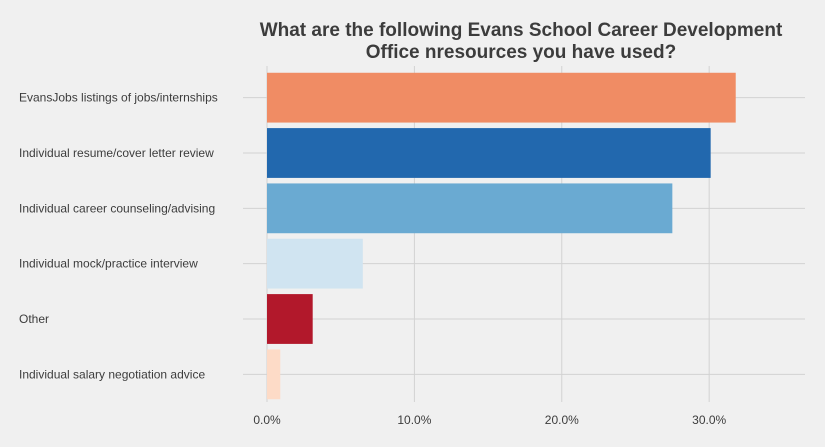 Image resolution: width=825 pixels, height=447 pixels. I want to click on category-label-6: Individual salary negotiation advice, so click(112, 374).